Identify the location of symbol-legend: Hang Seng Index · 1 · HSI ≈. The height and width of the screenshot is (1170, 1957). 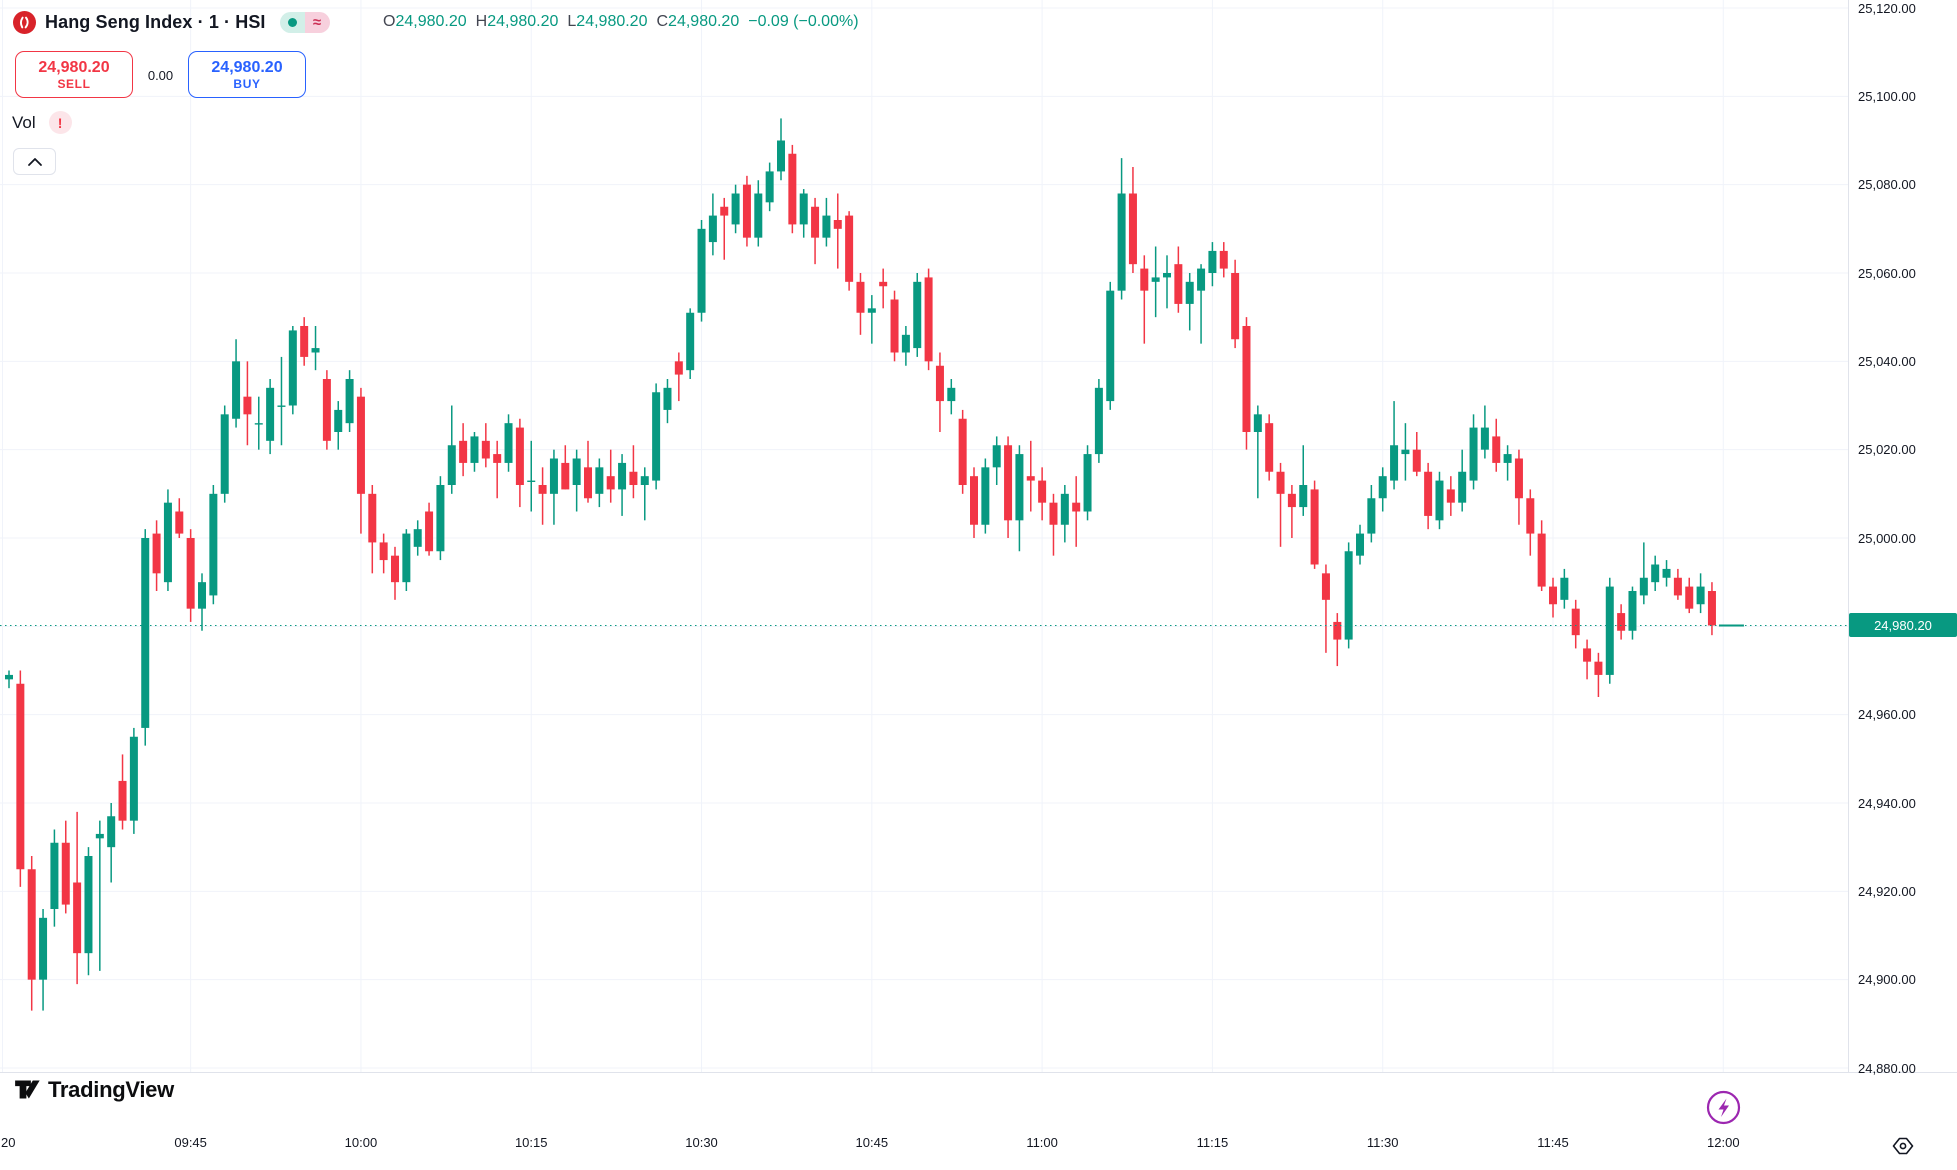
(171, 22).